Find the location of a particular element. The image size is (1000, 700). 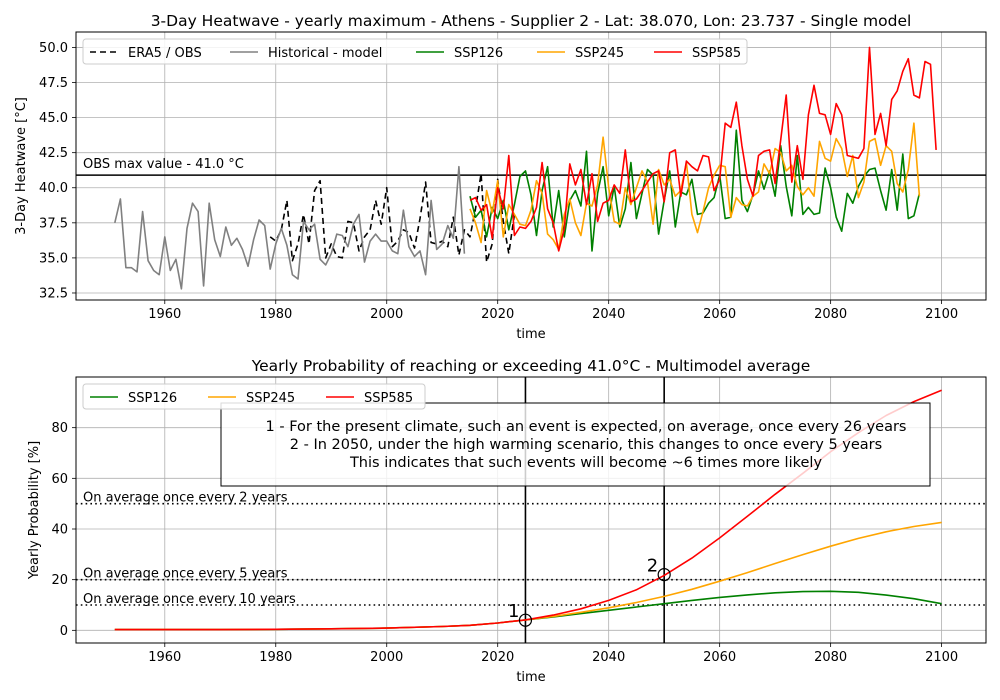

chart2-ytick-label: 60 is located at coordinates (59, 479).